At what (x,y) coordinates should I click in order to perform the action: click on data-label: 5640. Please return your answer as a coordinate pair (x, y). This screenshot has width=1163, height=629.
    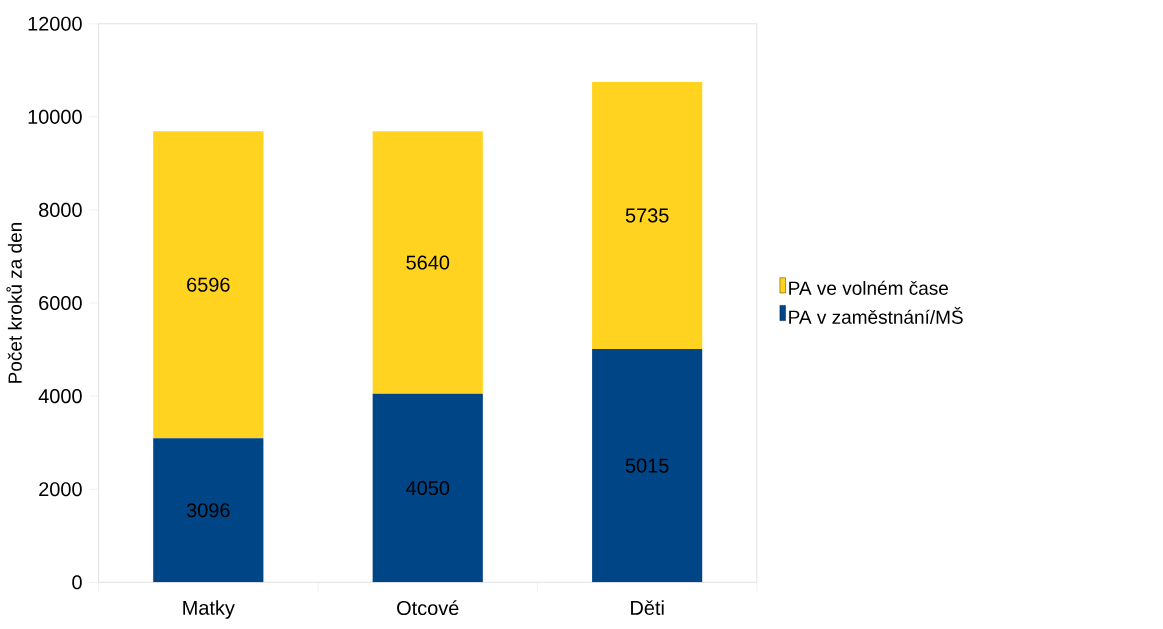
    Looking at the image, I should click on (428, 262).